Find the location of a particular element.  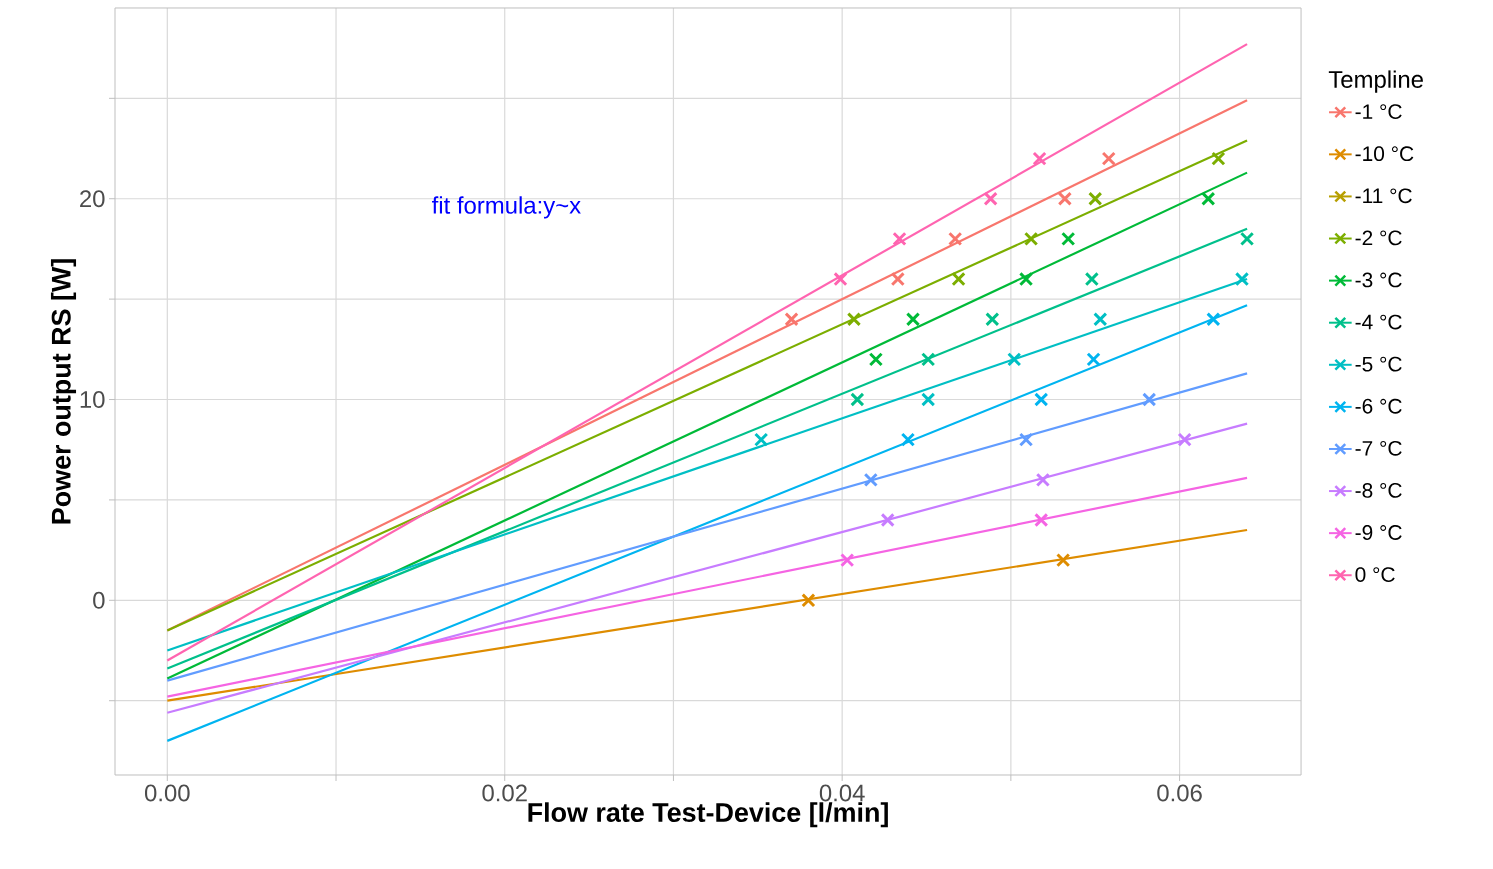

y-tick-label: 20 is located at coordinates (92, 199).